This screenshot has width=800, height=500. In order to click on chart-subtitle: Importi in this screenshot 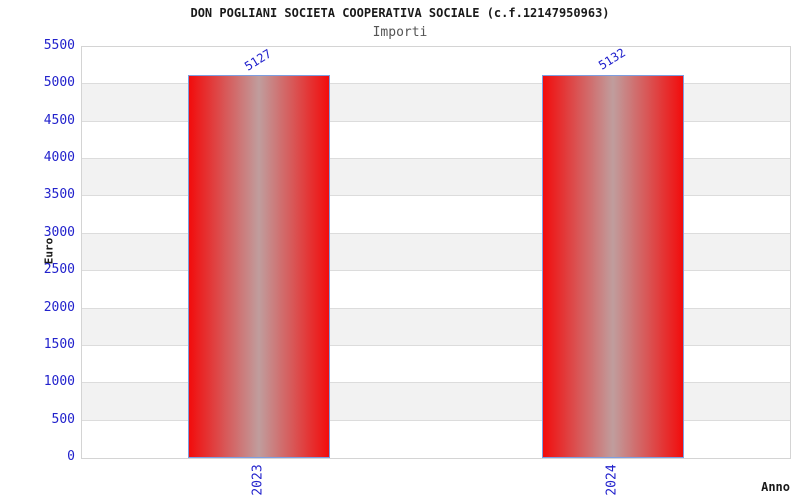, I will do `click(400, 32)`.